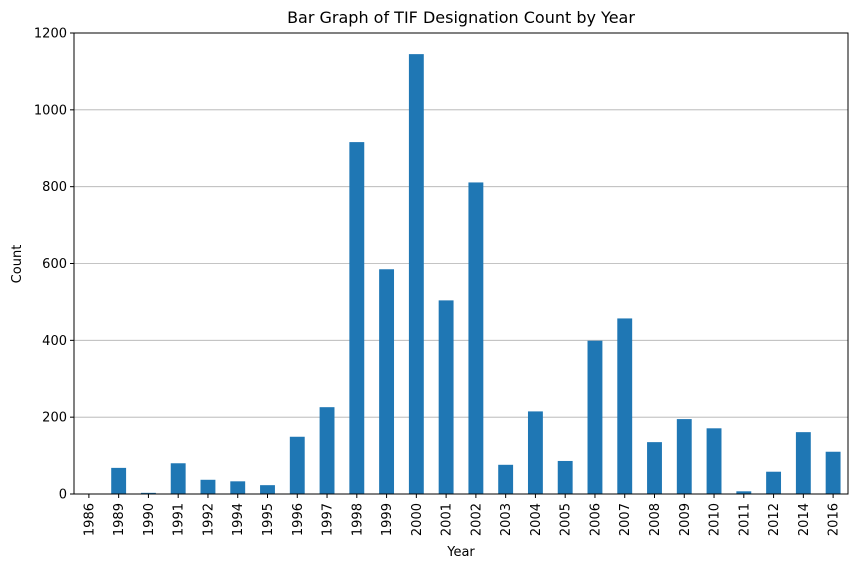  I want to click on x-tick-label: 1999, so click(387, 519).